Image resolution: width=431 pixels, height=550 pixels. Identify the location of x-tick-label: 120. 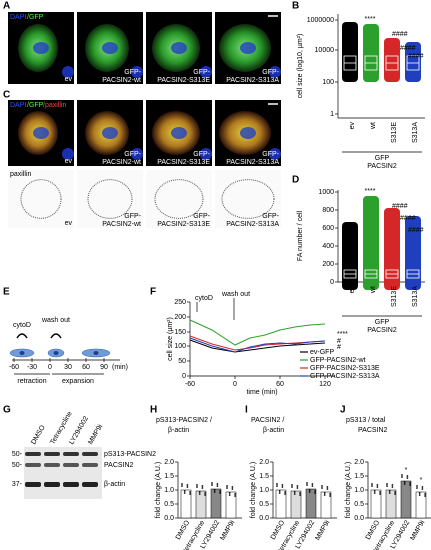
(325, 384).